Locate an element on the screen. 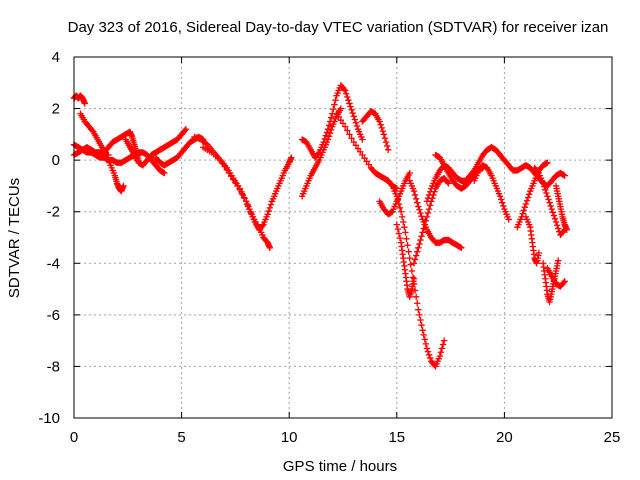  y-tick-label: -4 is located at coordinates (53, 263).